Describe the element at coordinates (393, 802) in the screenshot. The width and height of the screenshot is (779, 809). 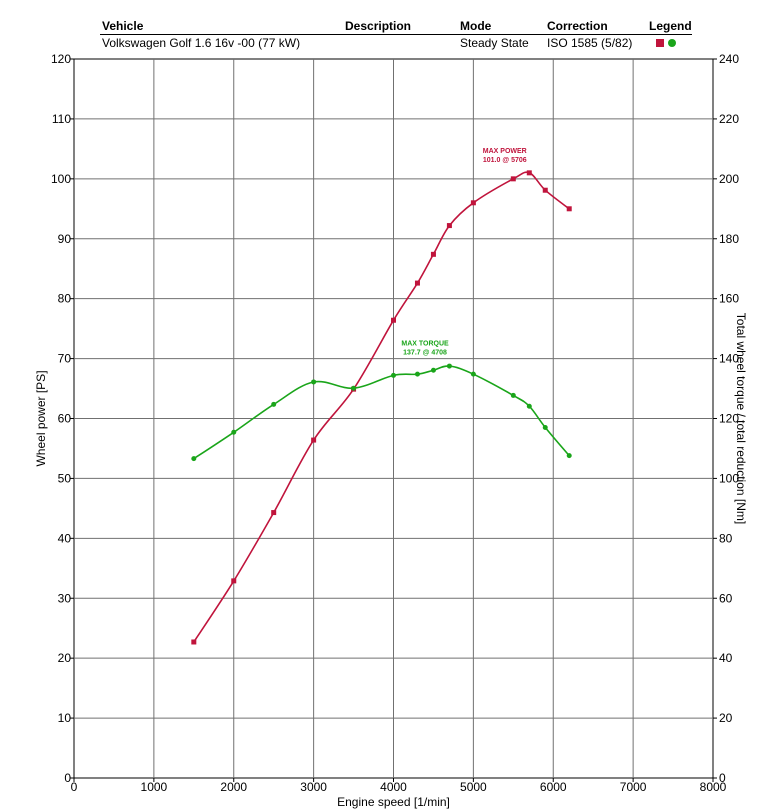
I see `x-axis-title: Engine speed [1/min]` at that location.